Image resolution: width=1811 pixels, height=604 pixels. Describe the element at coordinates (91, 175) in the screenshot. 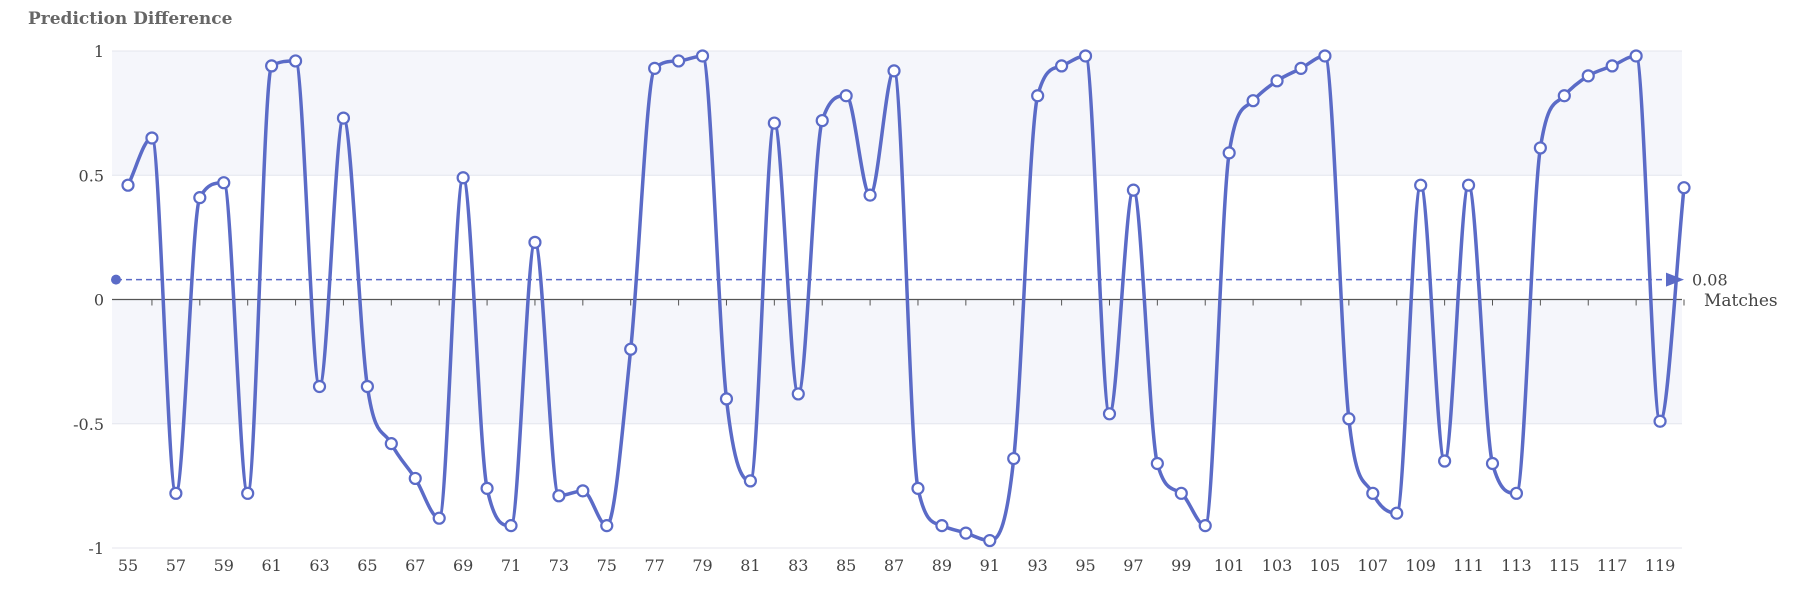

I see `y-tick-label: 0.5` at that location.